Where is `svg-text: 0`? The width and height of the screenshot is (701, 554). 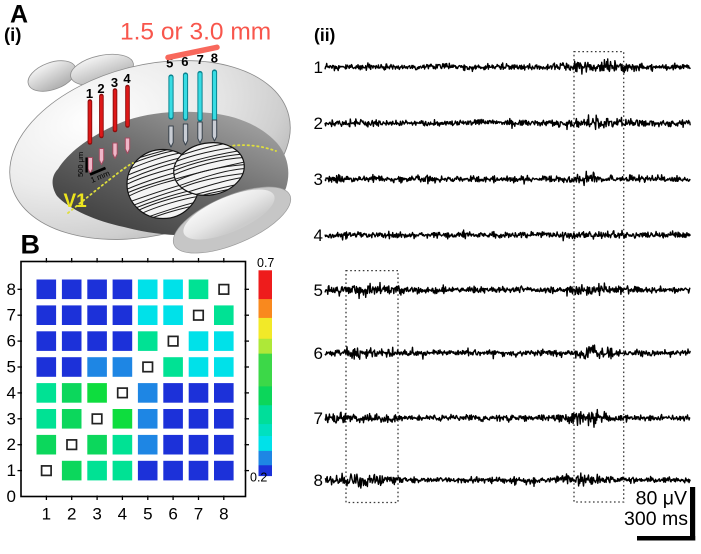
svg-text: 0 is located at coordinates (11, 496).